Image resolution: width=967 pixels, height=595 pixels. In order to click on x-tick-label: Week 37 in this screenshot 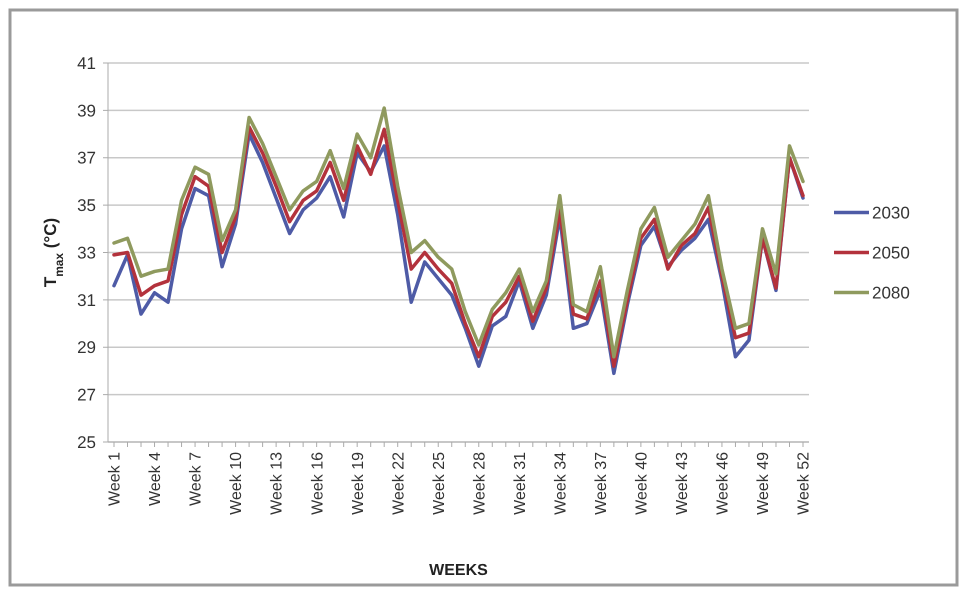, I will do `click(601, 483)`.